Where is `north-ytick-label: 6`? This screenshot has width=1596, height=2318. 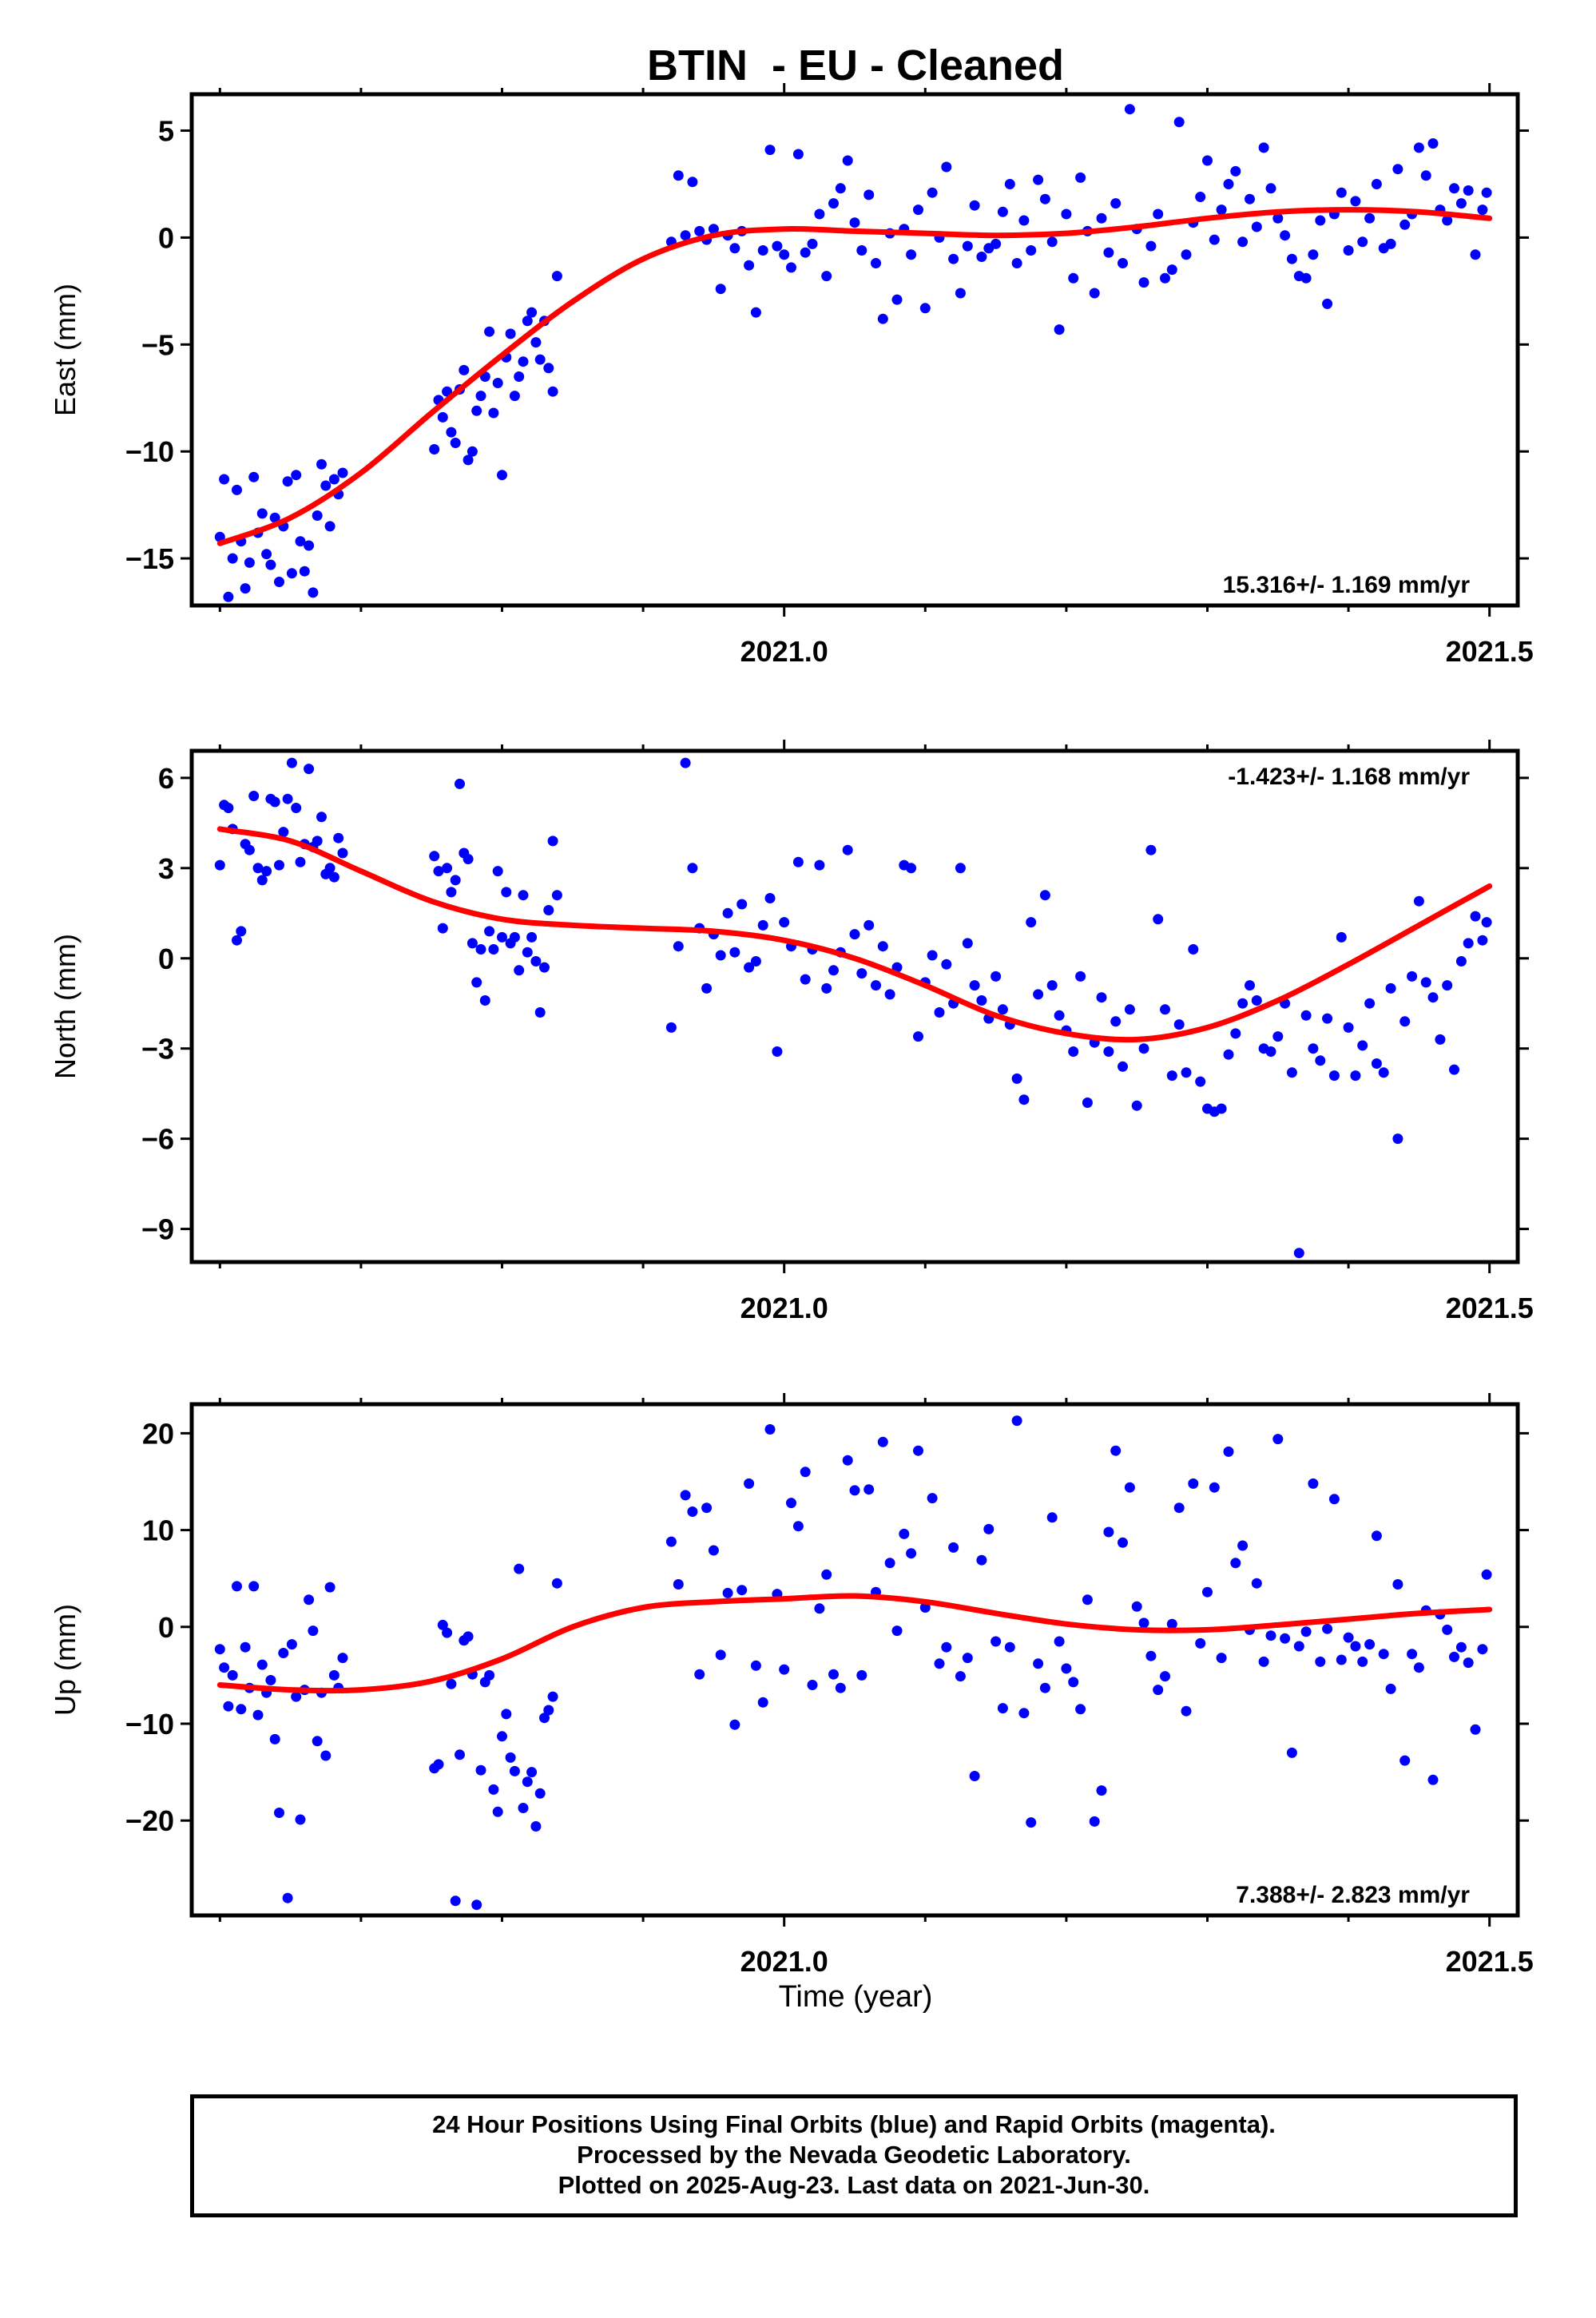 north-ytick-label: 6 is located at coordinates (166, 778).